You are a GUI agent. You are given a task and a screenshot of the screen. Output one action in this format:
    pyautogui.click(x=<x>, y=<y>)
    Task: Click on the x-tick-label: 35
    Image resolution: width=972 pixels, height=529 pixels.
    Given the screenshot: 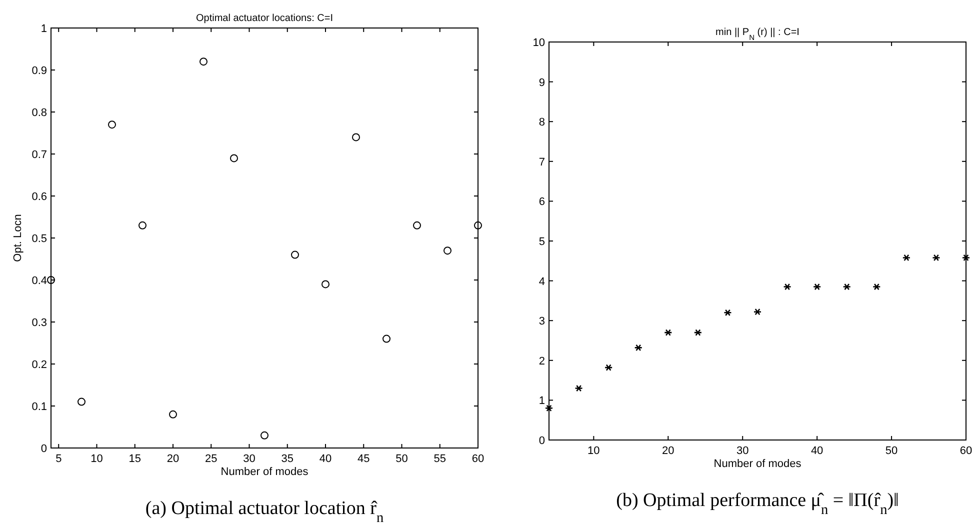 What is the action you would take?
    pyautogui.click(x=287, y=459)
    